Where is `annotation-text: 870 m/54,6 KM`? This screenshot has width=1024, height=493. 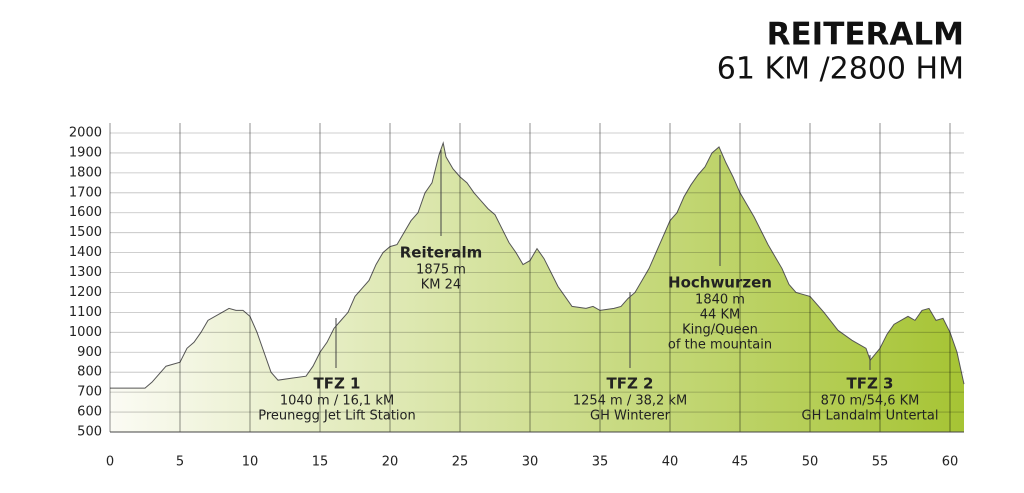
annotation-text: 870 m/54,6 KM is located at coordinates (870, 401).